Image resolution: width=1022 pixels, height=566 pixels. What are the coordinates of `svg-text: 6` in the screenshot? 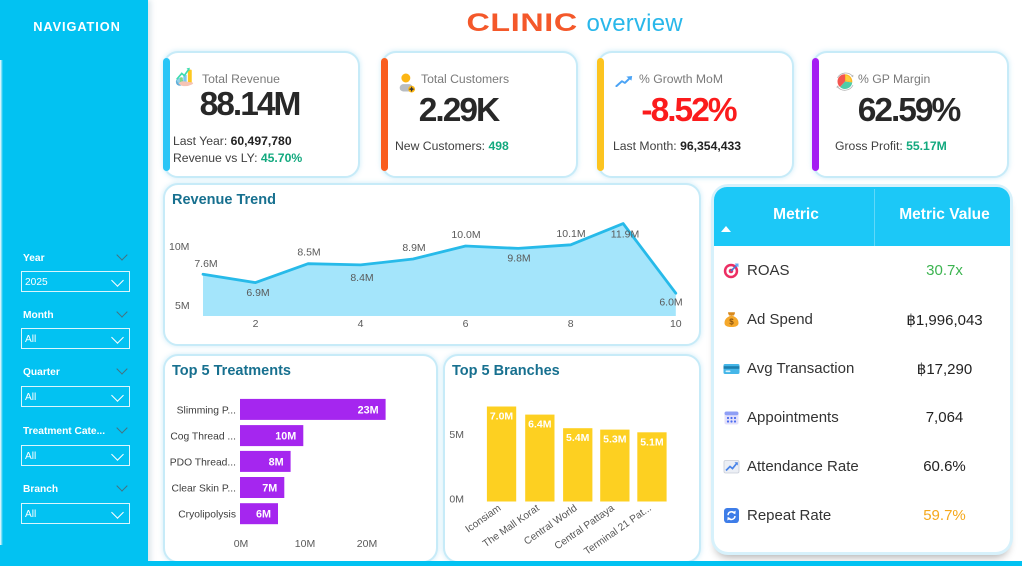 It's located at (466, 324).